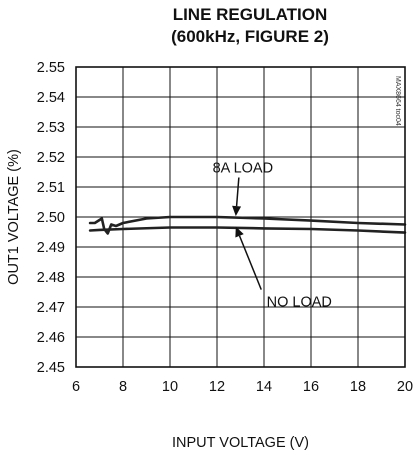 This screenshot has width=416, height=460. I want to click on y-tick-label: 2.46, so click(51, 338).